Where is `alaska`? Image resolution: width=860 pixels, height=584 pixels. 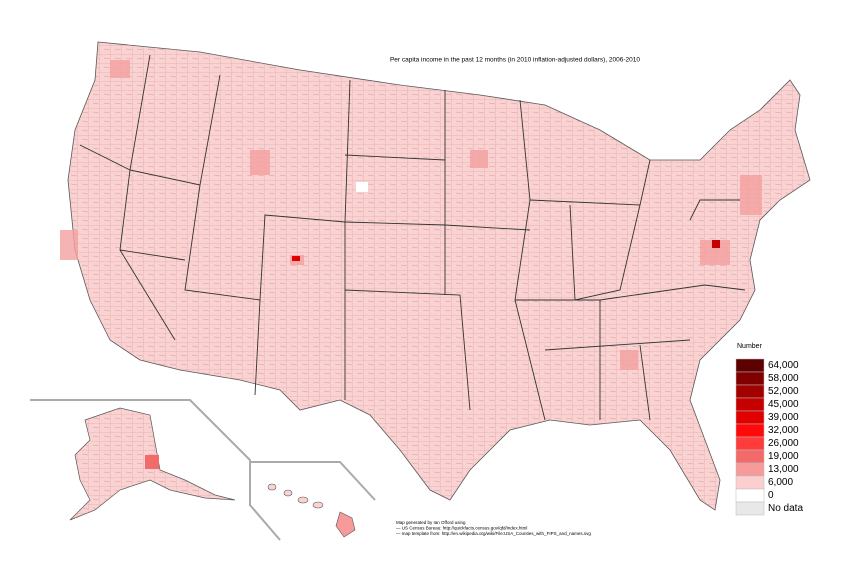
alaska is located at coordinates (152, 464).